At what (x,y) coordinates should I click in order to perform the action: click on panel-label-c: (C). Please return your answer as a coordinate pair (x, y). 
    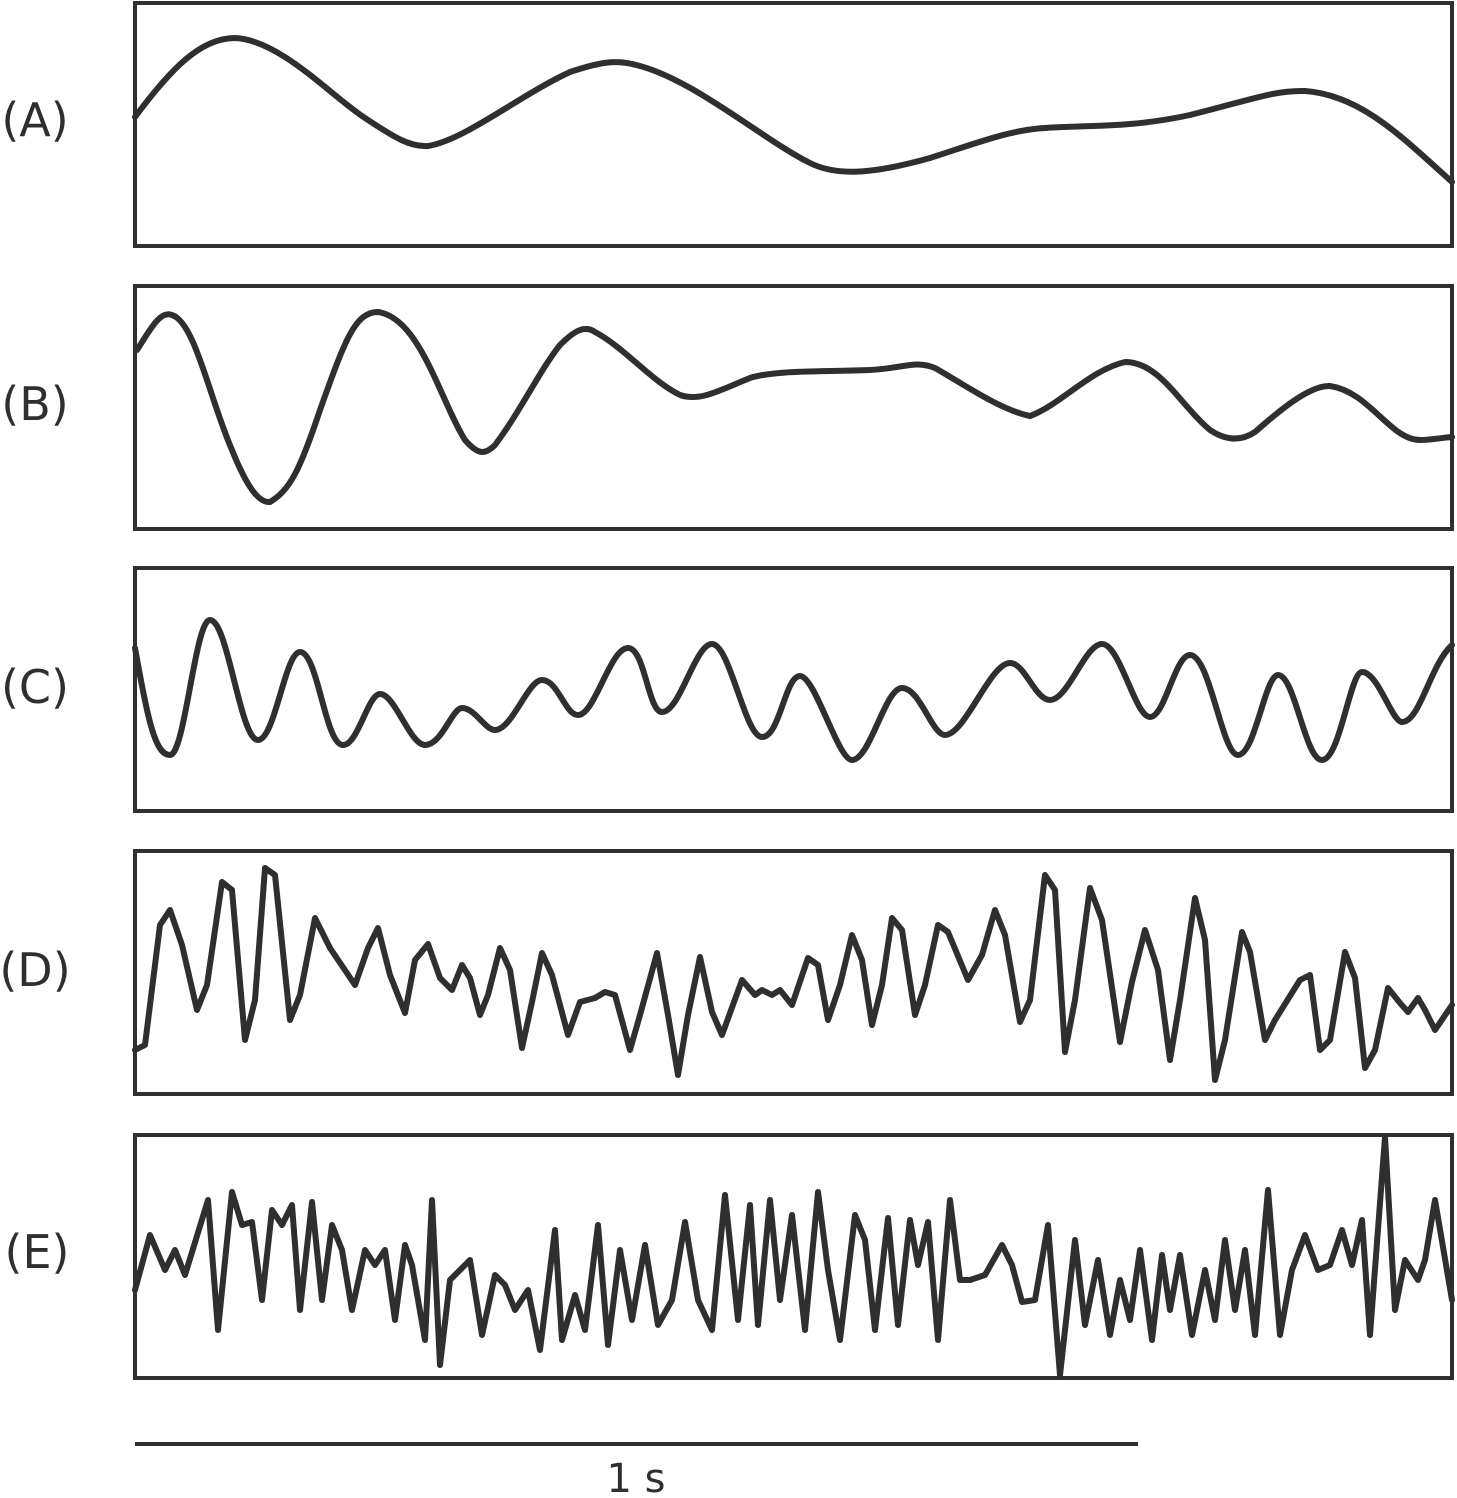
    Looking at the image, I should click on (35, 687).